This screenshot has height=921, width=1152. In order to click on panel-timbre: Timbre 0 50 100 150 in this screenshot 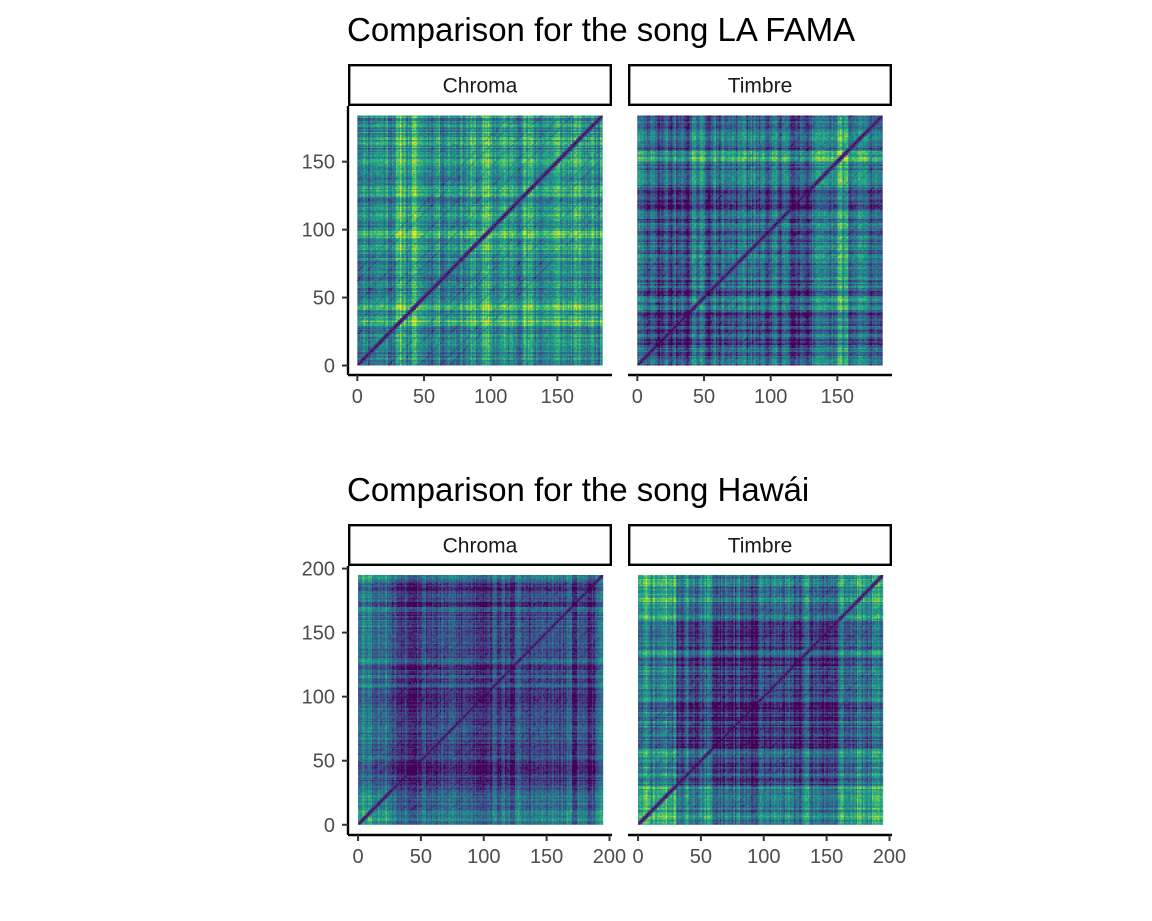, I will do `click(760, 235)`.